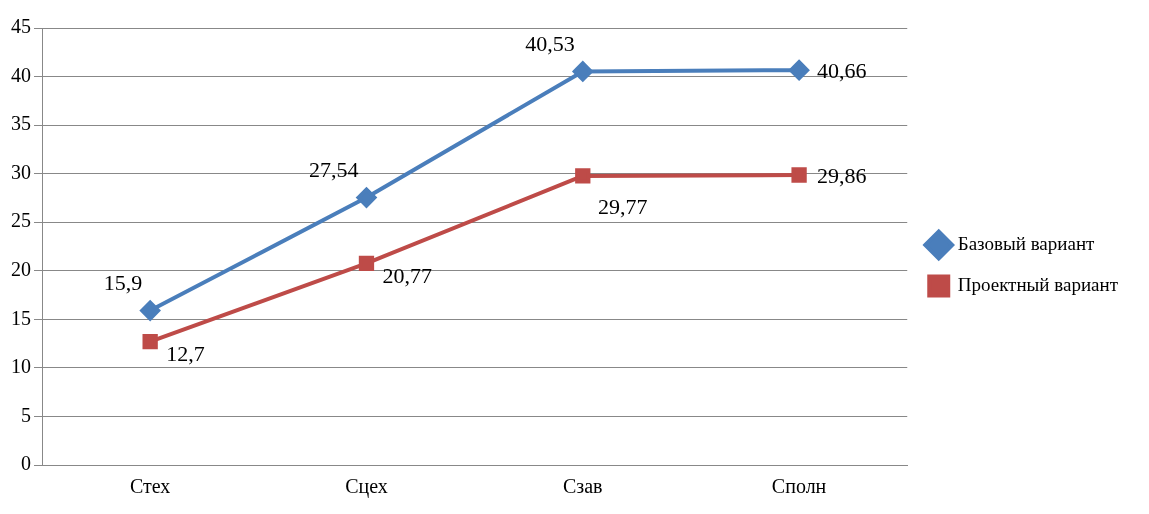 This screenshot has height=514, width=1149. Describe the element at coordinates (21, 26) in the screenshot. I see `y-tick-label: 45` at that location.